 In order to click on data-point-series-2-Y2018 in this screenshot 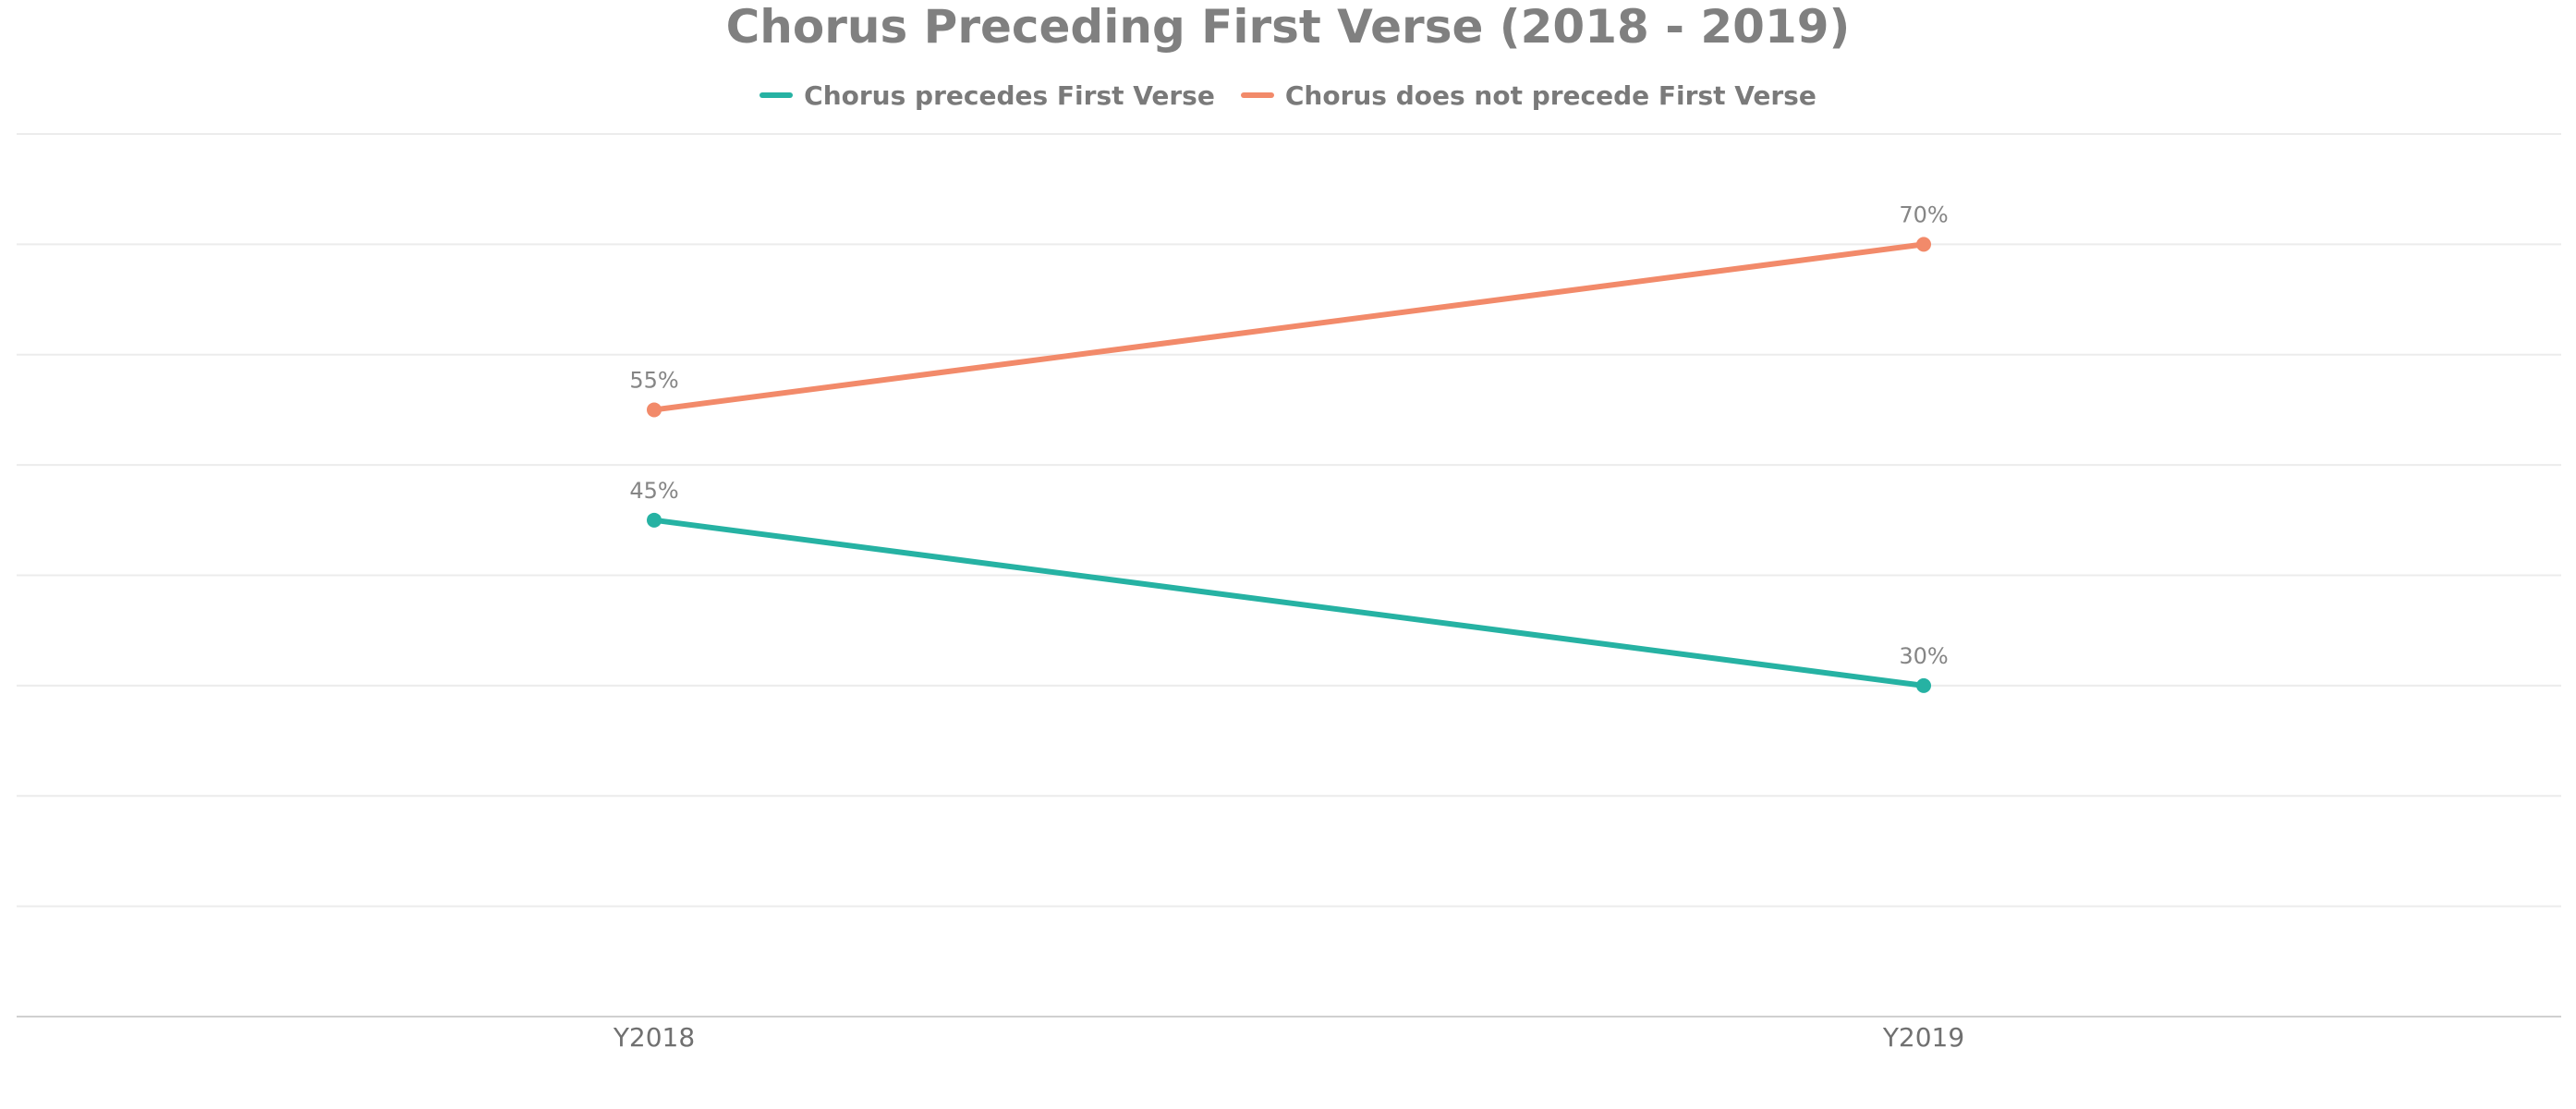, I will do `click(654, 410)`.